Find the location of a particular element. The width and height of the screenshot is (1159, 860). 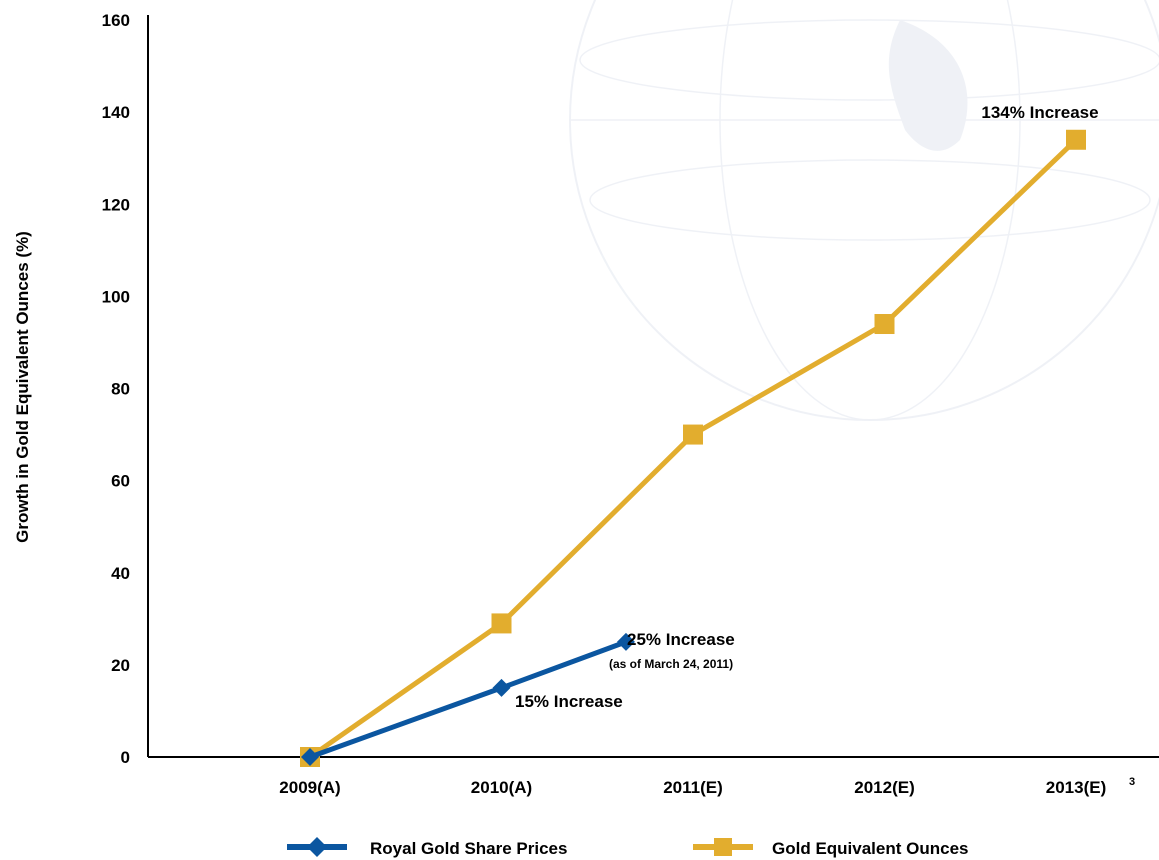

x-tick-superscript: 3 is located at coordinates (1132, 782).